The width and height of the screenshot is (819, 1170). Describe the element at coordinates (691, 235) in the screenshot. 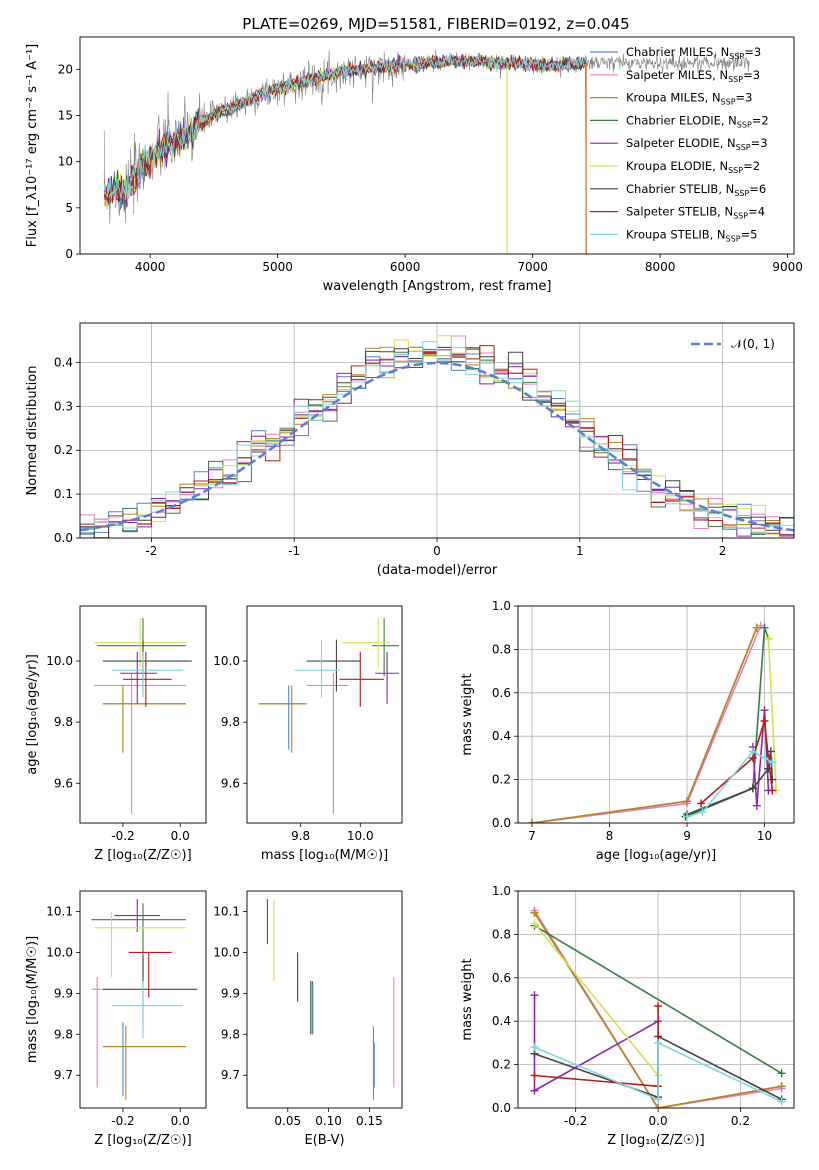

I see `legend-entry: Kroupa STELIB, NSSP=5` at that location.